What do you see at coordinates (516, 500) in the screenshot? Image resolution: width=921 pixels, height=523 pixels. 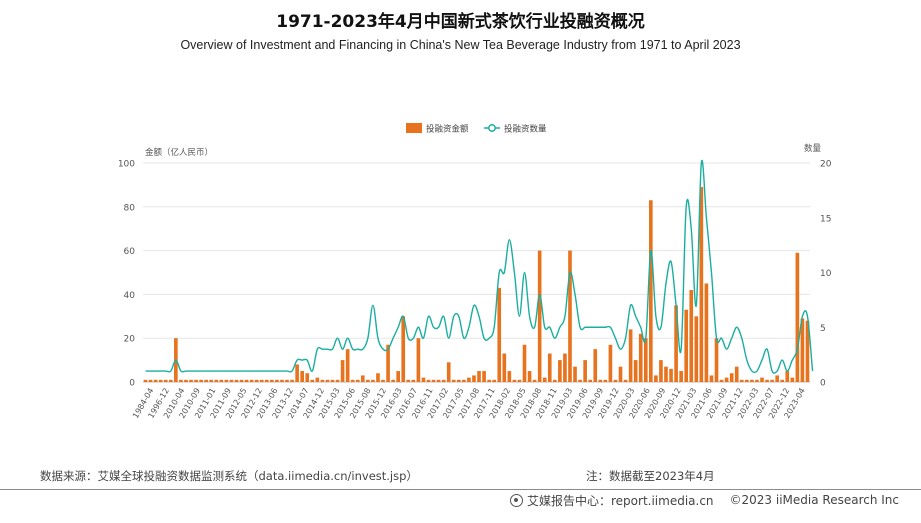 I see `globe-icon` at bounding box center [516, 500].